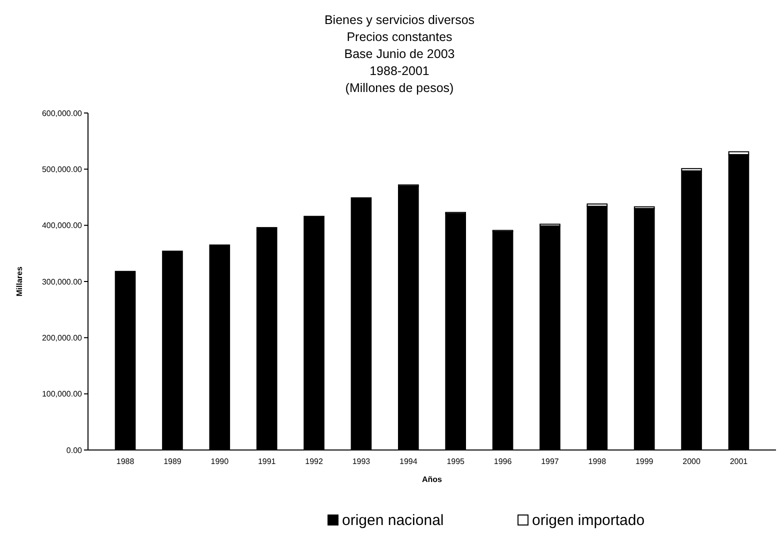 This screenshot has height=547, width=783. What do you see at coordinates (19, 281) in the screenshot?
I see `y-axis-title: Millares` at bounding box center [19, 281].